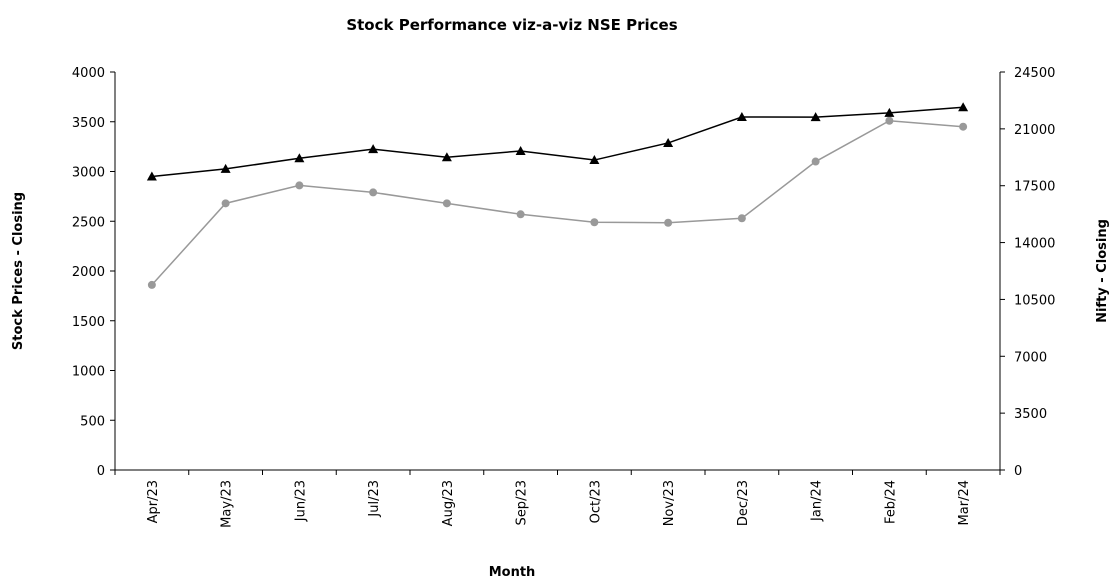 The width and height of the screenshot is (1112, 583). I want to click on x-tick-label: Aug/23, so click(448, 503).